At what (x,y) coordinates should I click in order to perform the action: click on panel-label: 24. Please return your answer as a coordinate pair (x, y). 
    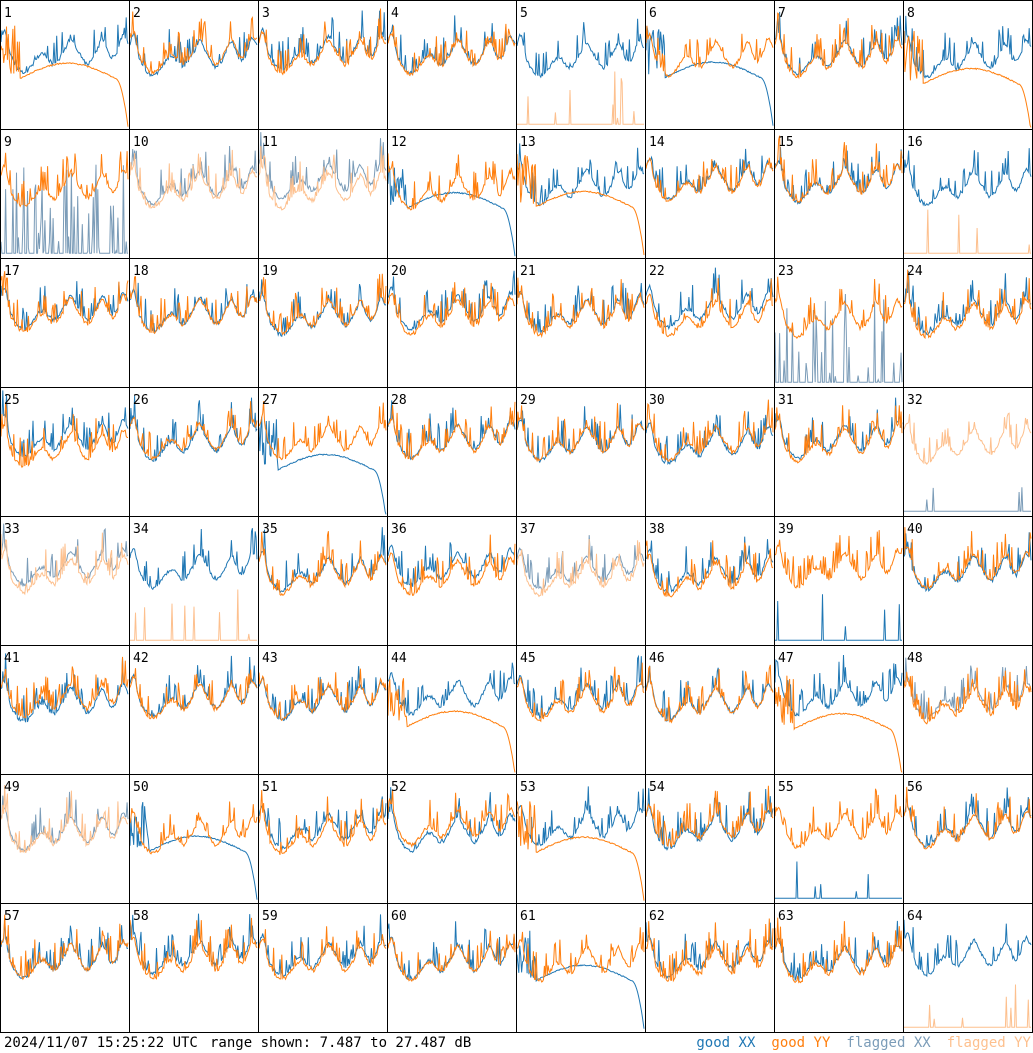
    Looking at the image, I should click on (915, 271).